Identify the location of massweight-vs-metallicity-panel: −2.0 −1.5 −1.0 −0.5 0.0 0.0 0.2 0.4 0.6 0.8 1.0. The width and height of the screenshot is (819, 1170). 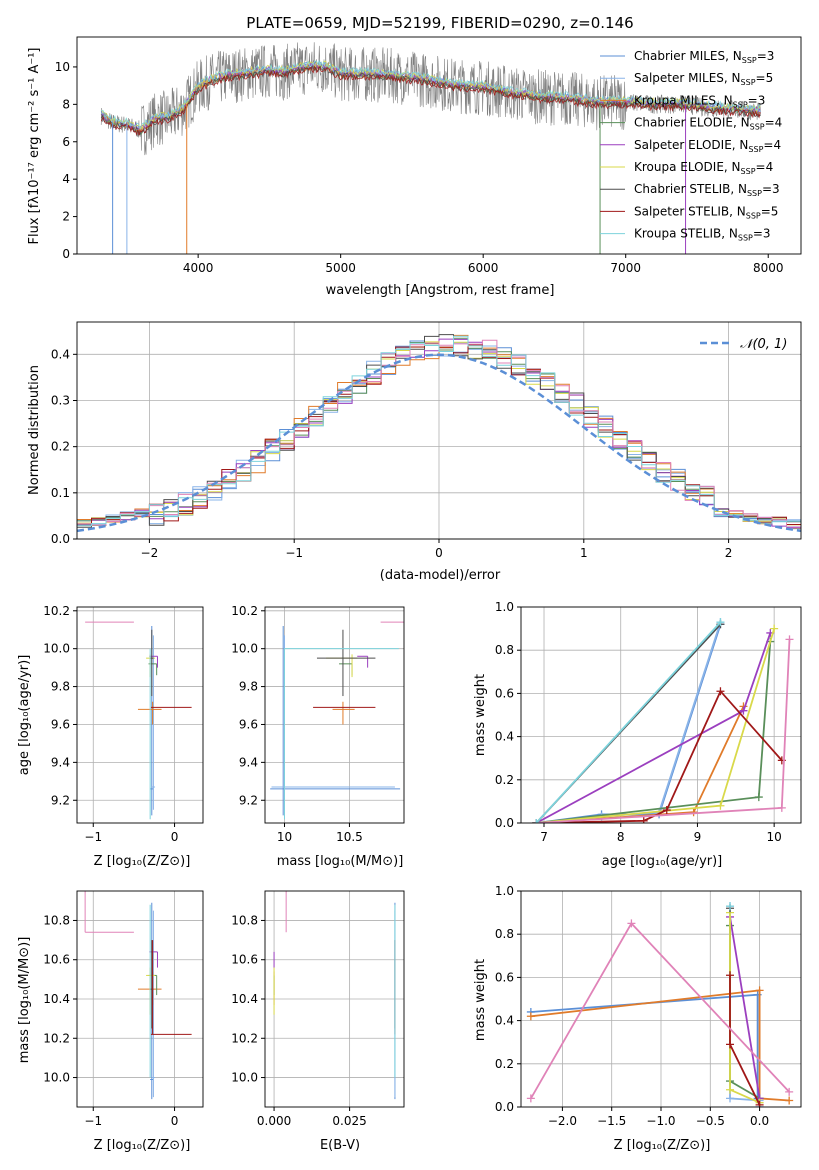
(648, 1006).